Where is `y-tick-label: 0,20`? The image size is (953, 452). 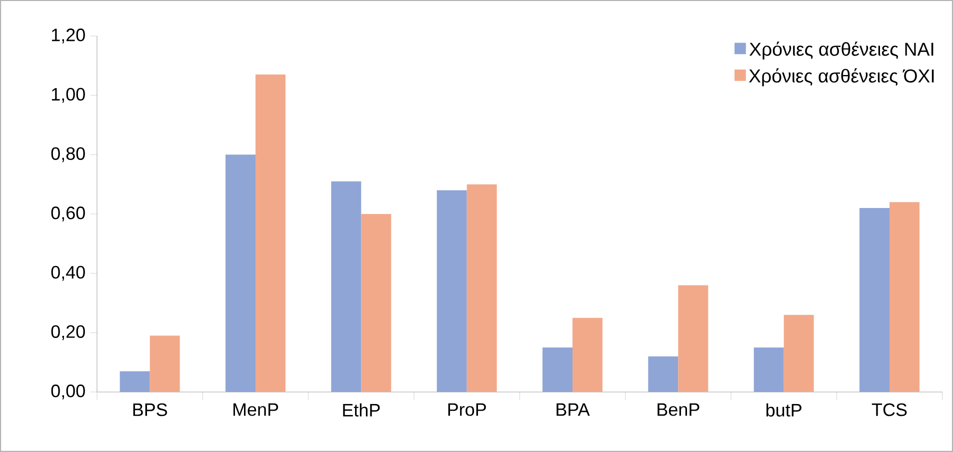 y-tick-label: 0,20 is located at coordinates (68, 332).